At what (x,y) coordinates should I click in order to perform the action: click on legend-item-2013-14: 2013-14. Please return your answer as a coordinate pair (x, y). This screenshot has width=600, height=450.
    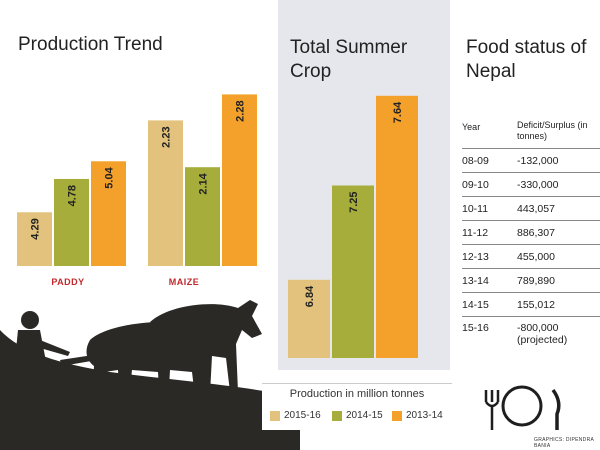
    Looking at the image, I should click on (417, 415).